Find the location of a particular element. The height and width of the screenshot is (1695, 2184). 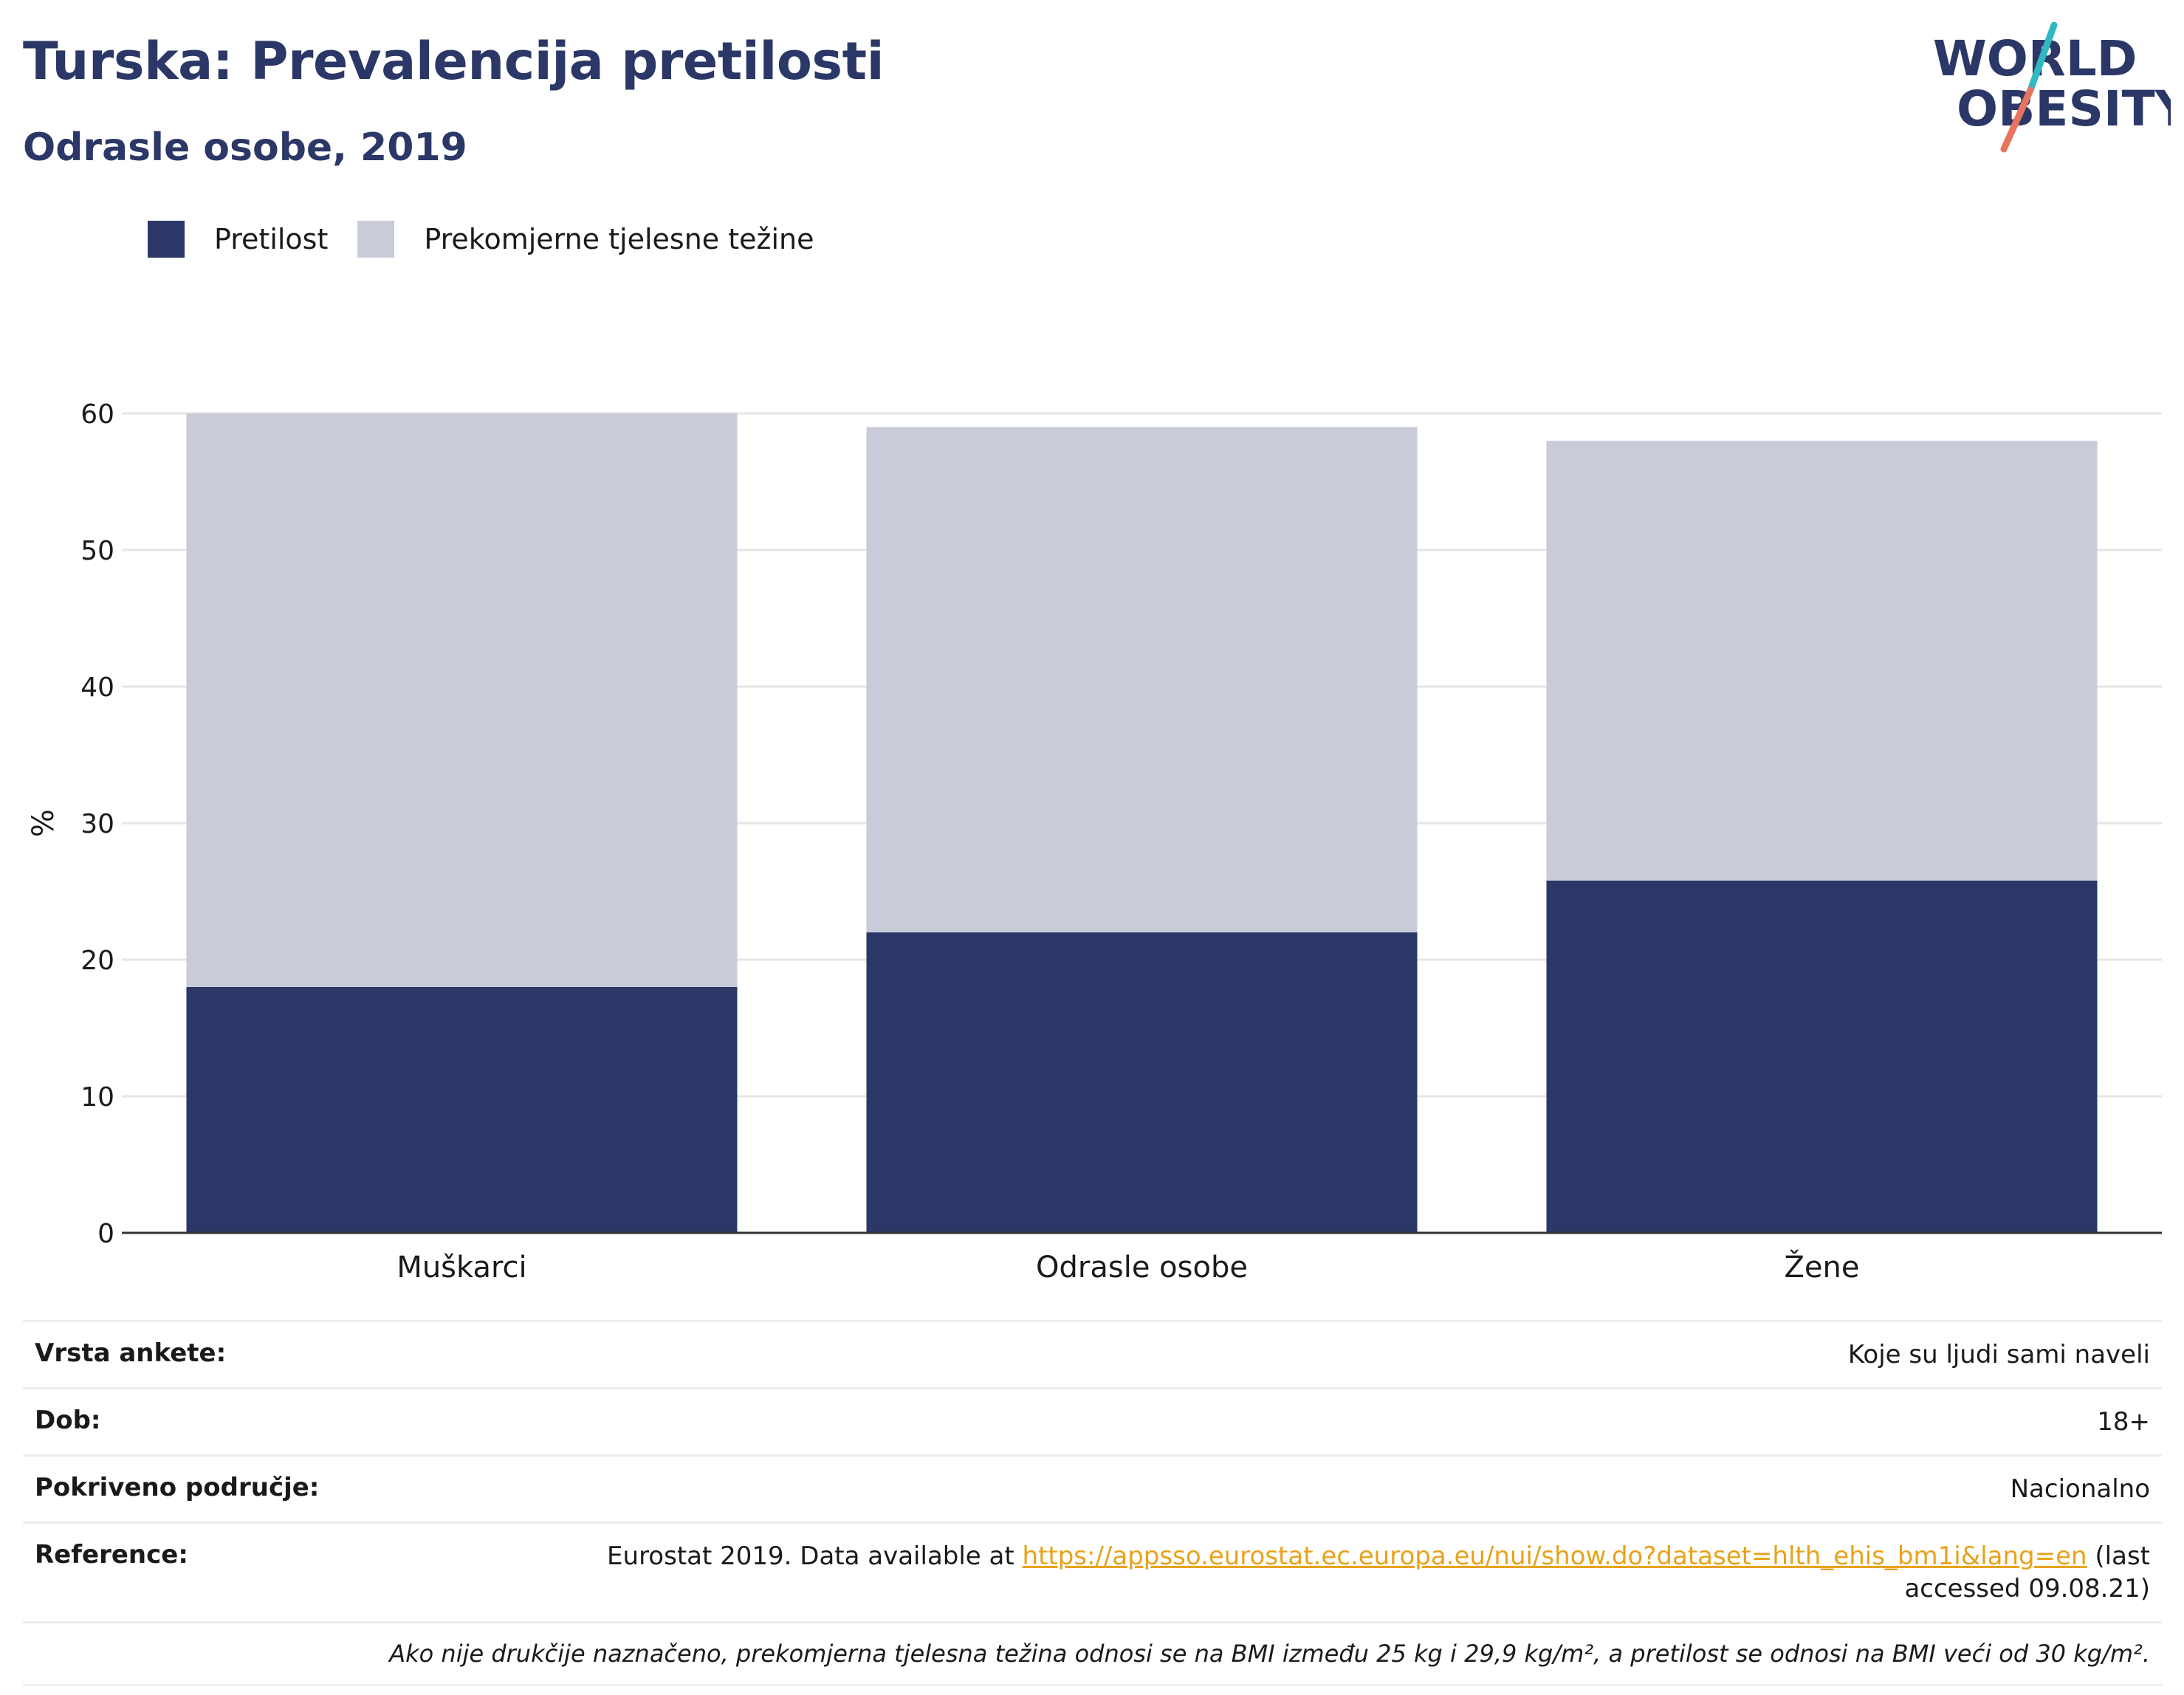

chart-legend: Pretilost Prekomjerne tjelesne težine is located at coordinates (496, 239).